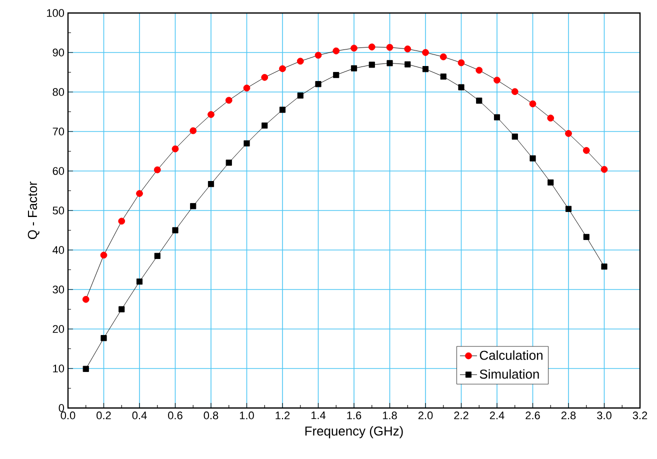  Describe the element at coordinates (568, 416) in the screenshot. I see `x-tick-label: 2.8` at that location.